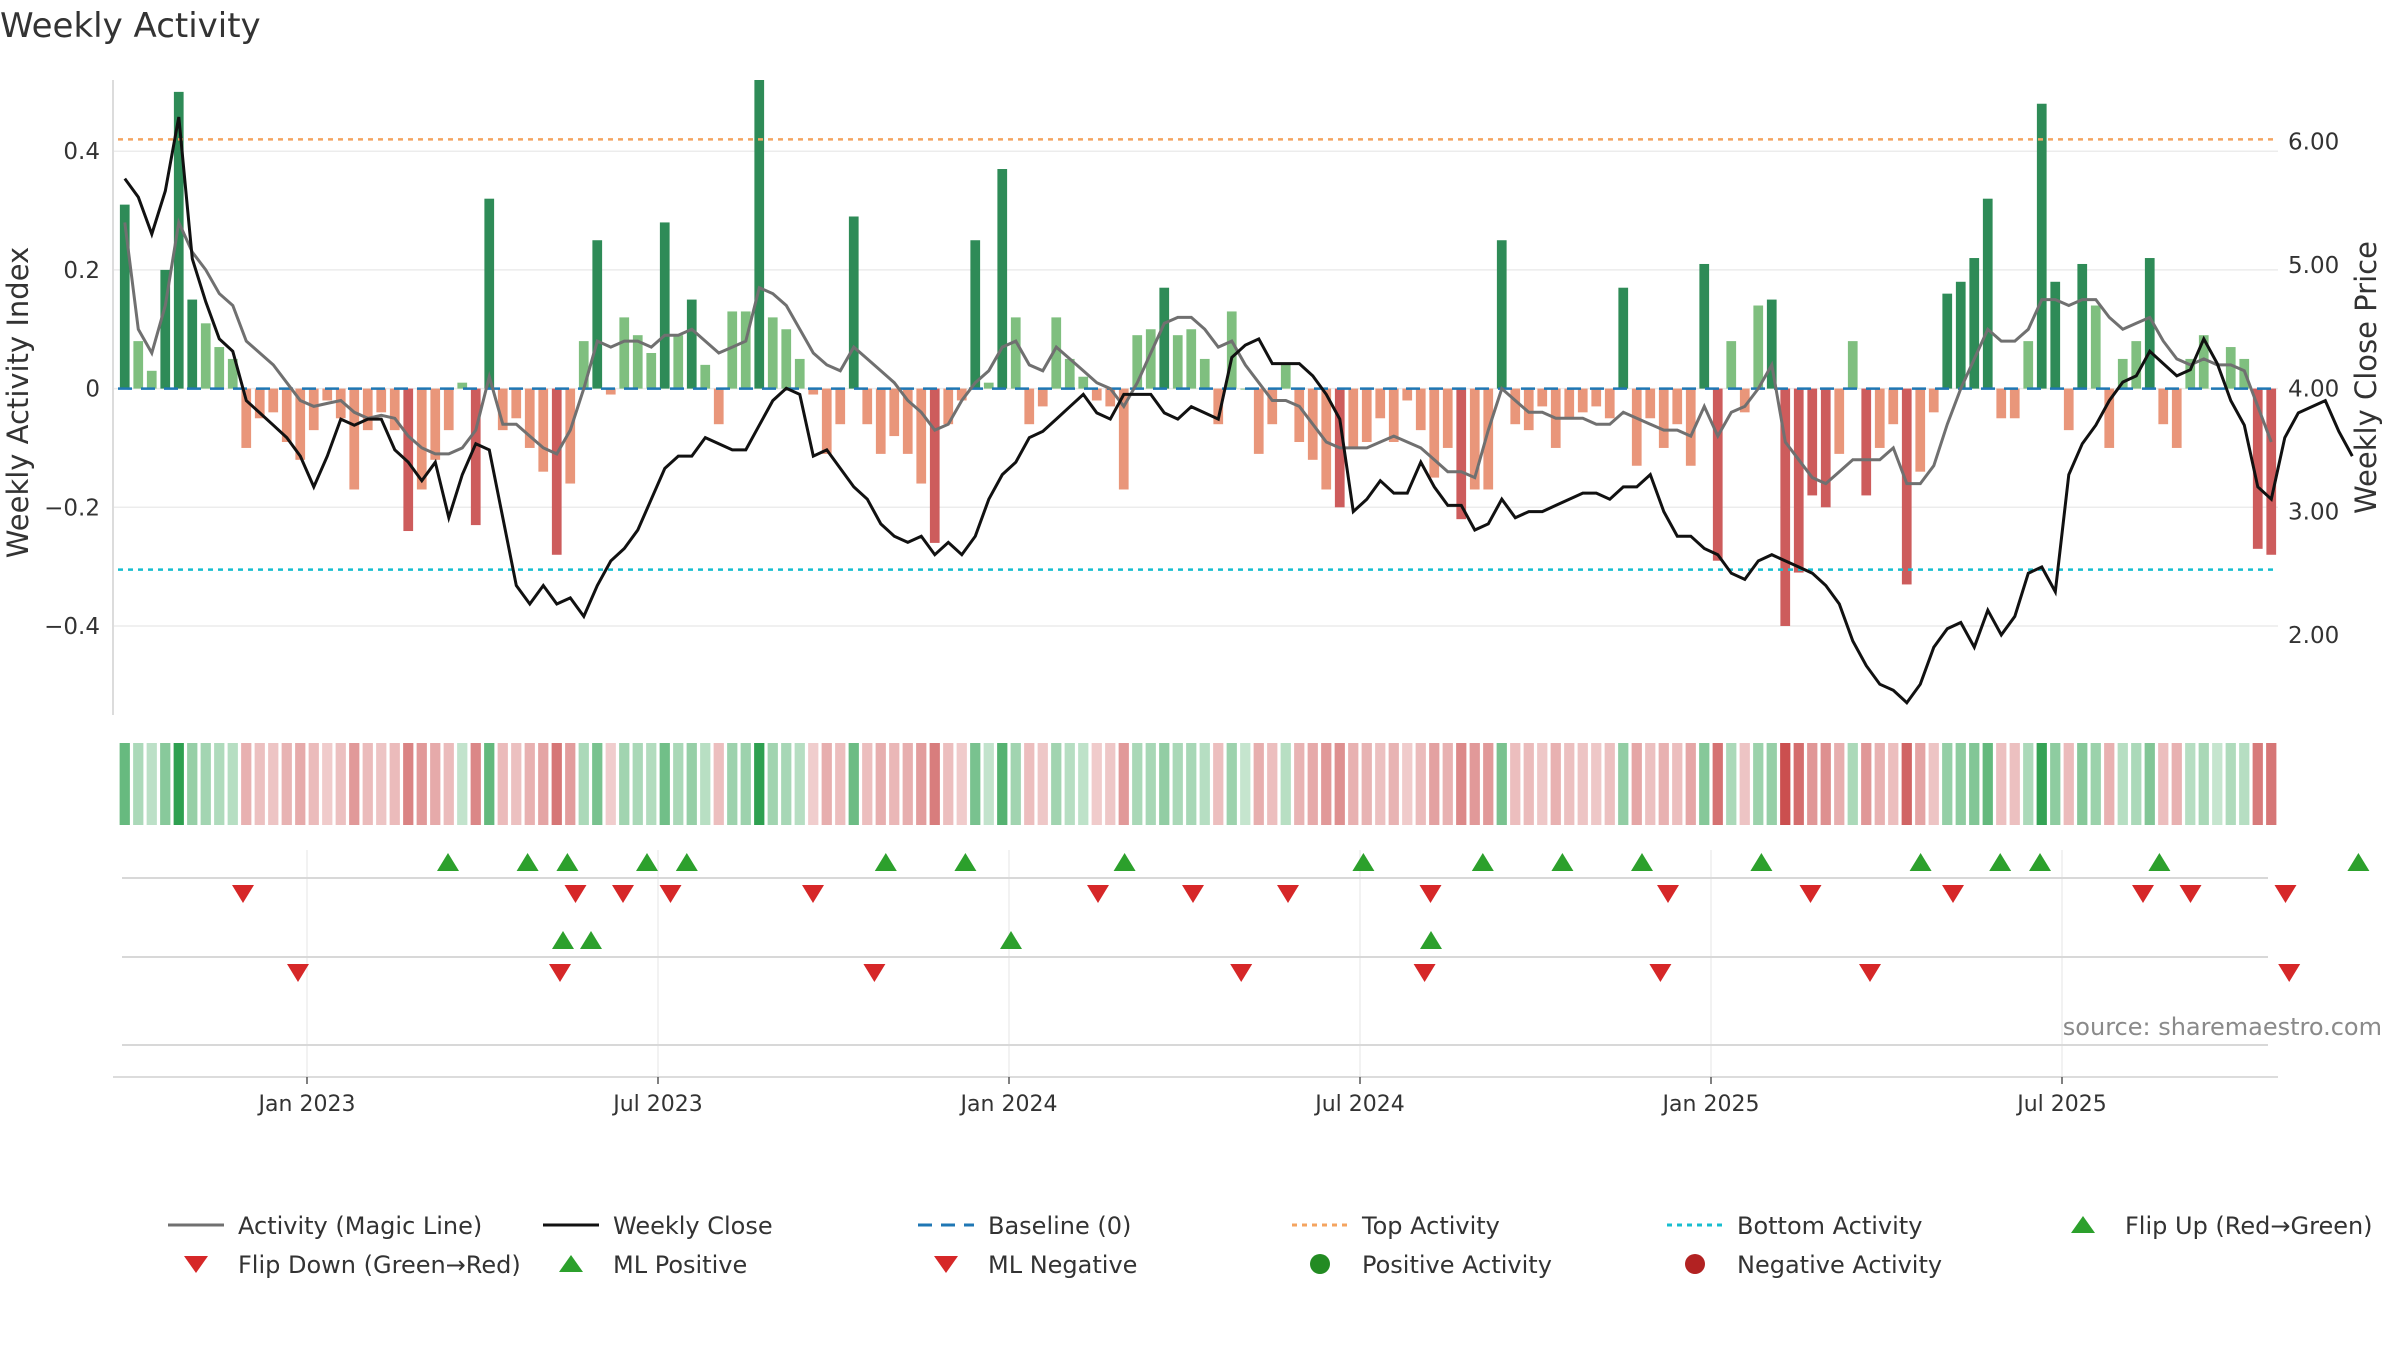 Image resolution: width=2400 pixels, height=1350 pixels. I want to click on y-tick-label: 0.2, so click(81, 271).